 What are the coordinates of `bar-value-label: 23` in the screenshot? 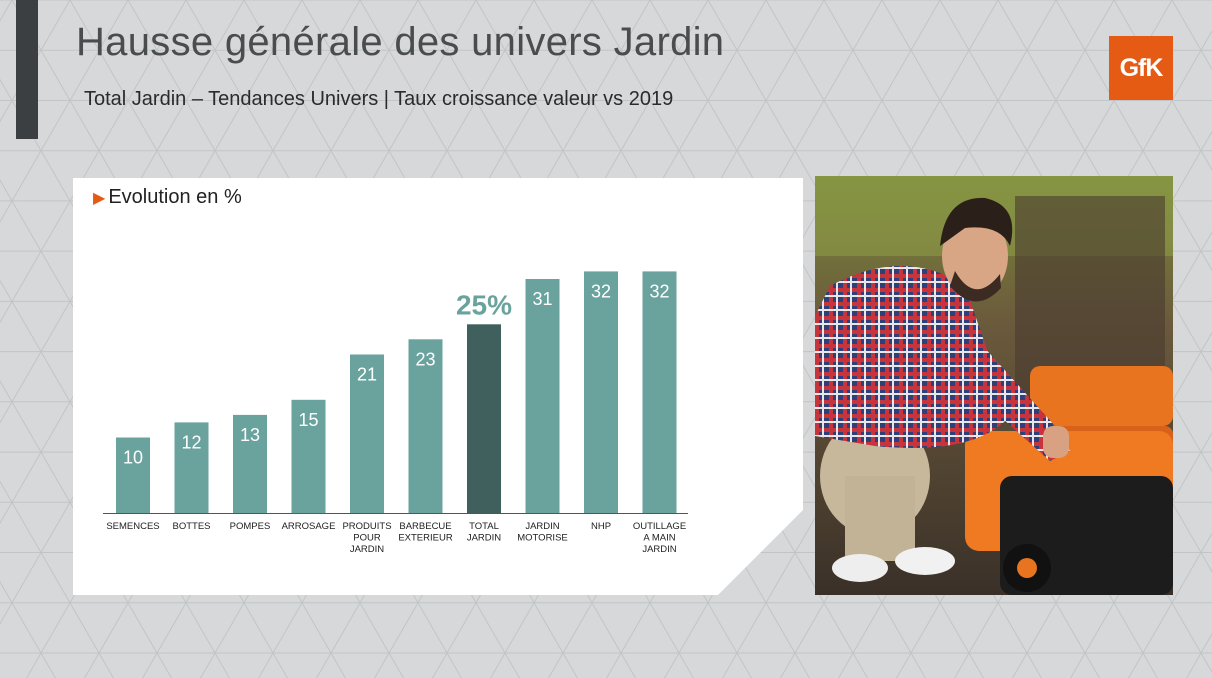 It's located at (425, 359).